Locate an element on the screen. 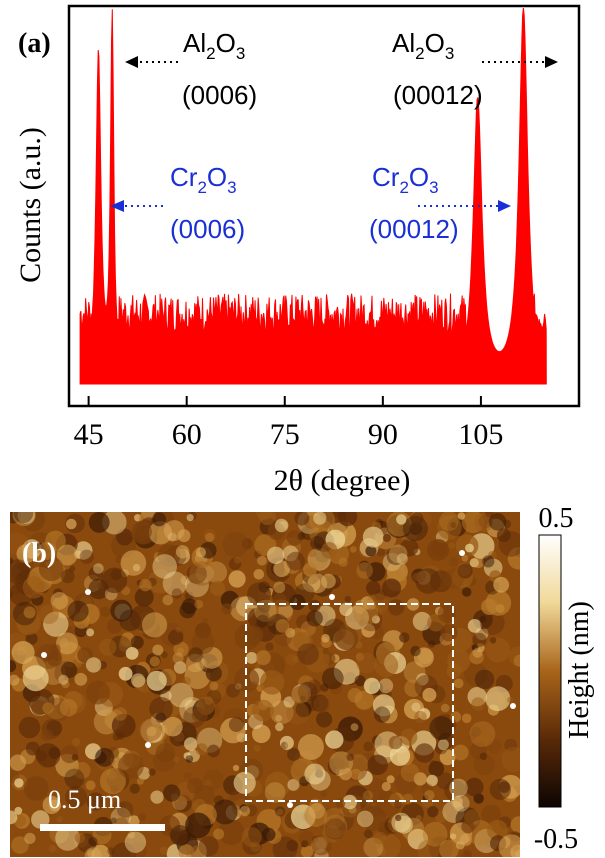  x-axis-label: 2θ (degree) is located at coordinates (342, 480).